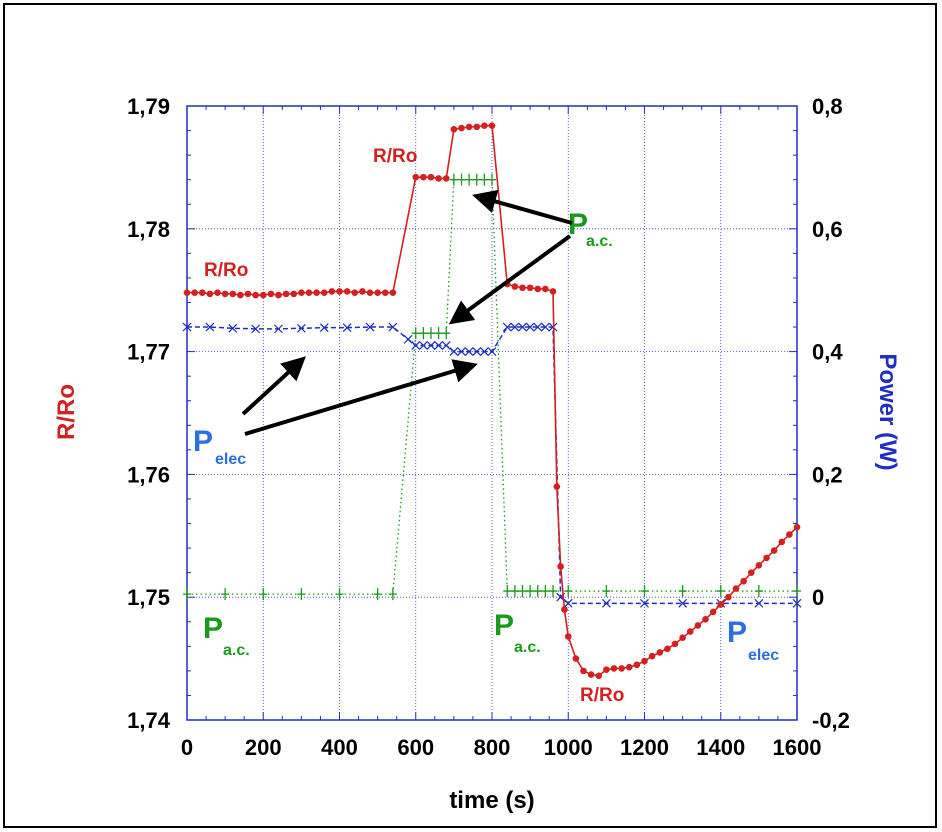  What do you see at coordinates (827, 229) in the screenshot?
I see `y-right-tick-label: 0,6` at bounding box center [827, 229].